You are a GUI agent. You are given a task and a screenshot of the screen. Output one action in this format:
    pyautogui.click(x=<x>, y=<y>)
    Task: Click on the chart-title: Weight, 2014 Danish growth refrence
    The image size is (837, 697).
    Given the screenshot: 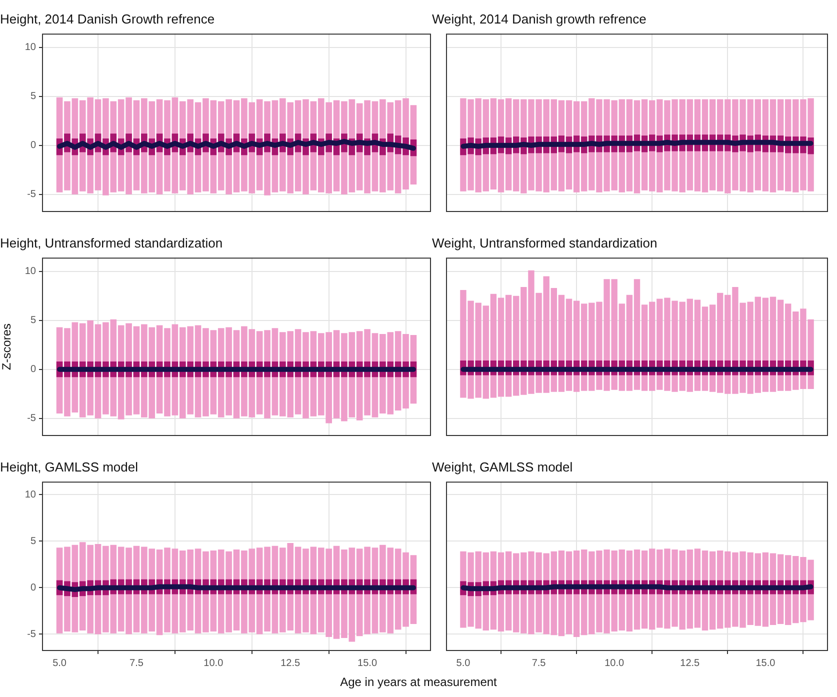 What is the action you would take?
    pyautogui.click(x=539, y=18)
    